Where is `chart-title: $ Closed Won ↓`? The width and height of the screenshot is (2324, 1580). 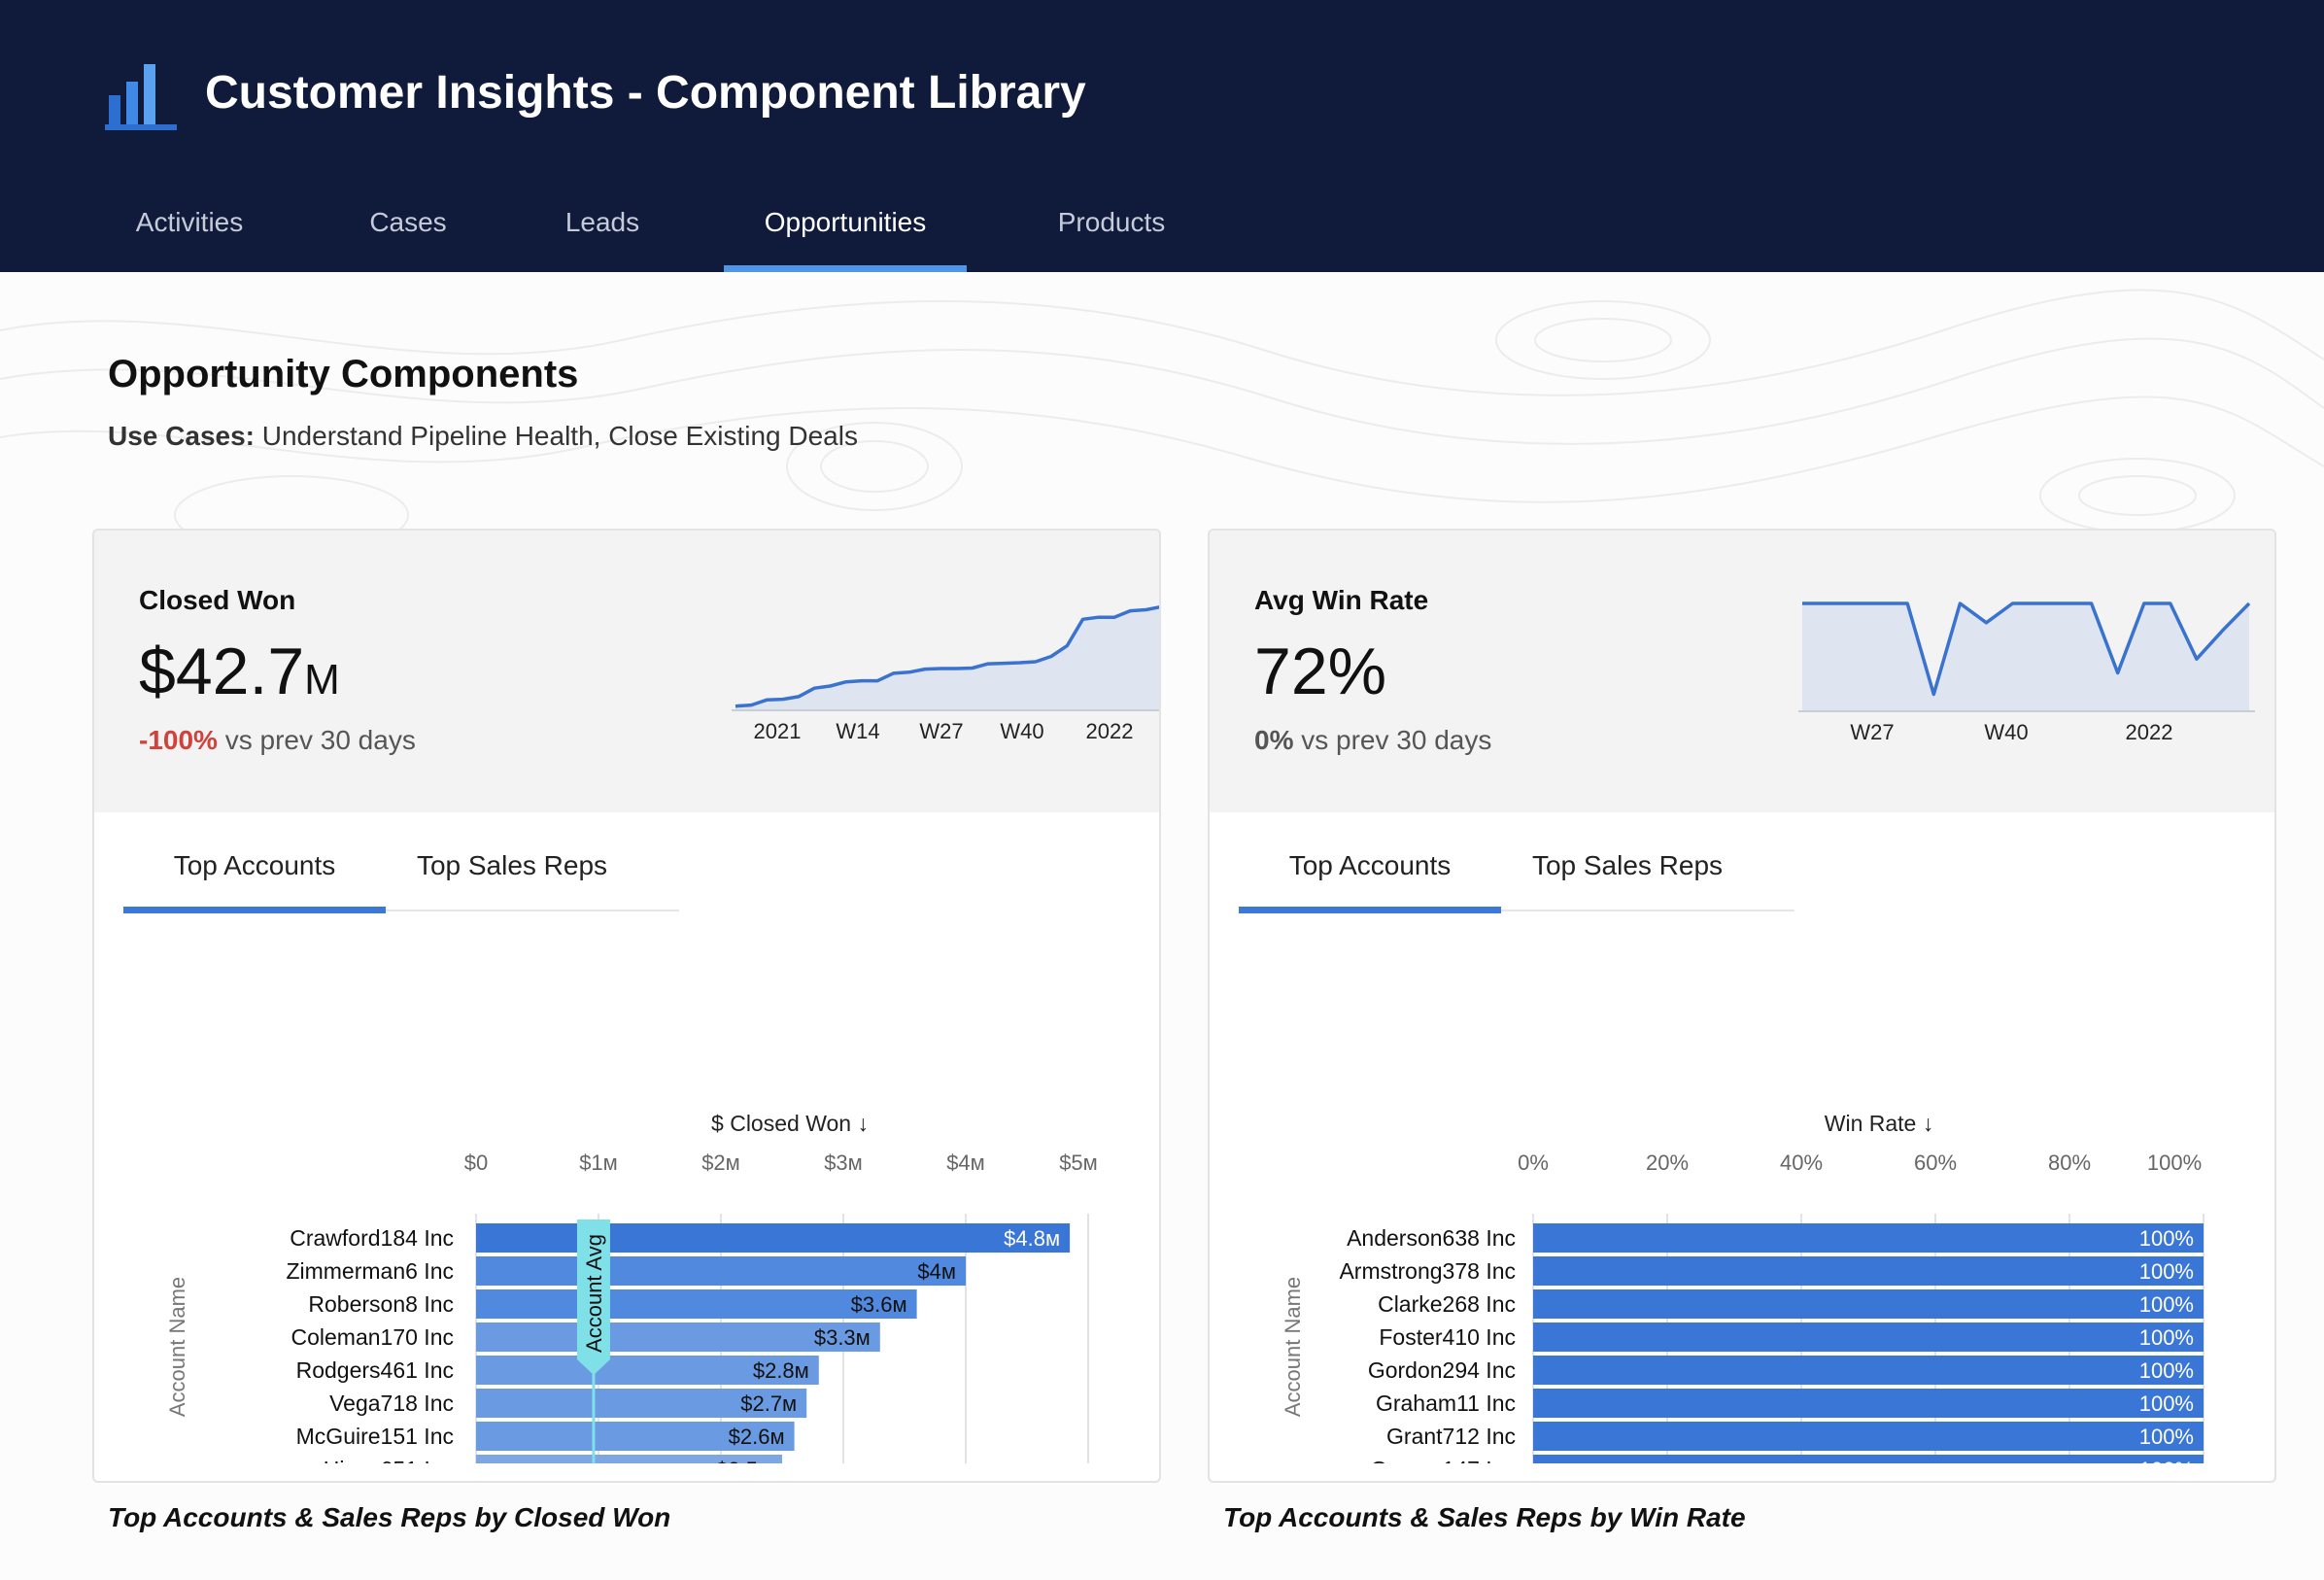 chart-title: $ Closed Won ↓ is located at coordinates (790, 1123).